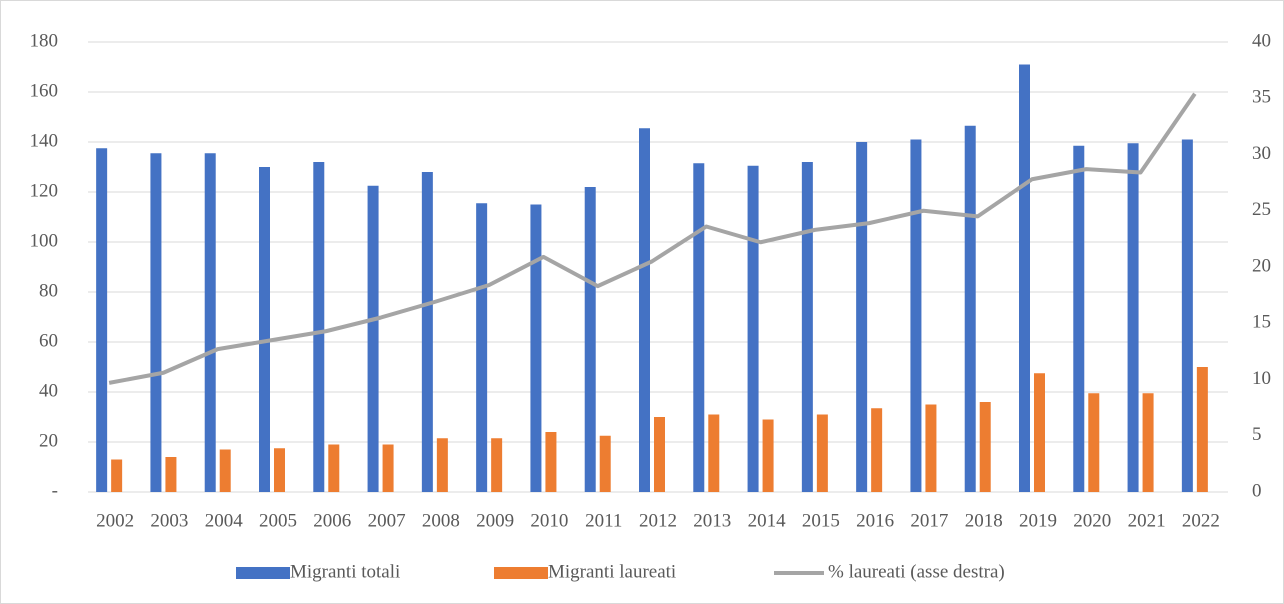  I want to click on legend-label: % laureati (asse destra), so click(916, 571).